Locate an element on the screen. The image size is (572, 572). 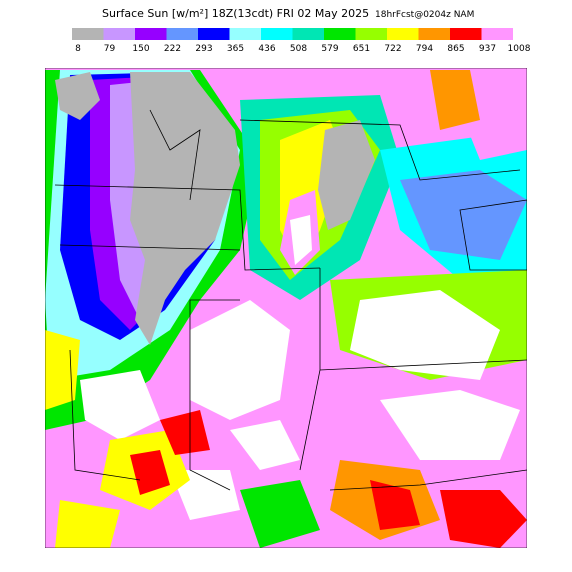
legend-label: 1008 is located at coordinates (519, 49).